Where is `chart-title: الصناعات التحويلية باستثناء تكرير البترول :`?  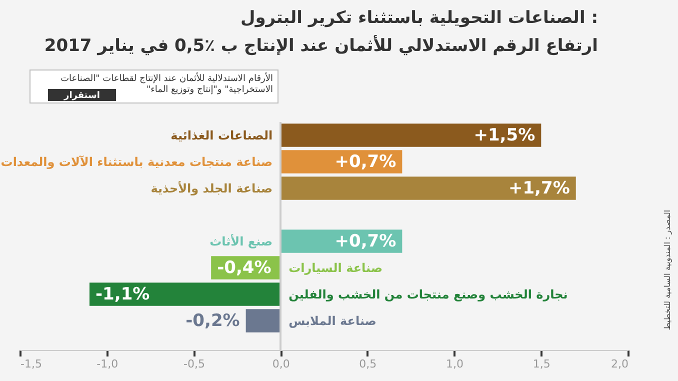
chart-title: الصناعات التحويلية باستثناء تكرير البترول : is located at coordinates (419, 18).